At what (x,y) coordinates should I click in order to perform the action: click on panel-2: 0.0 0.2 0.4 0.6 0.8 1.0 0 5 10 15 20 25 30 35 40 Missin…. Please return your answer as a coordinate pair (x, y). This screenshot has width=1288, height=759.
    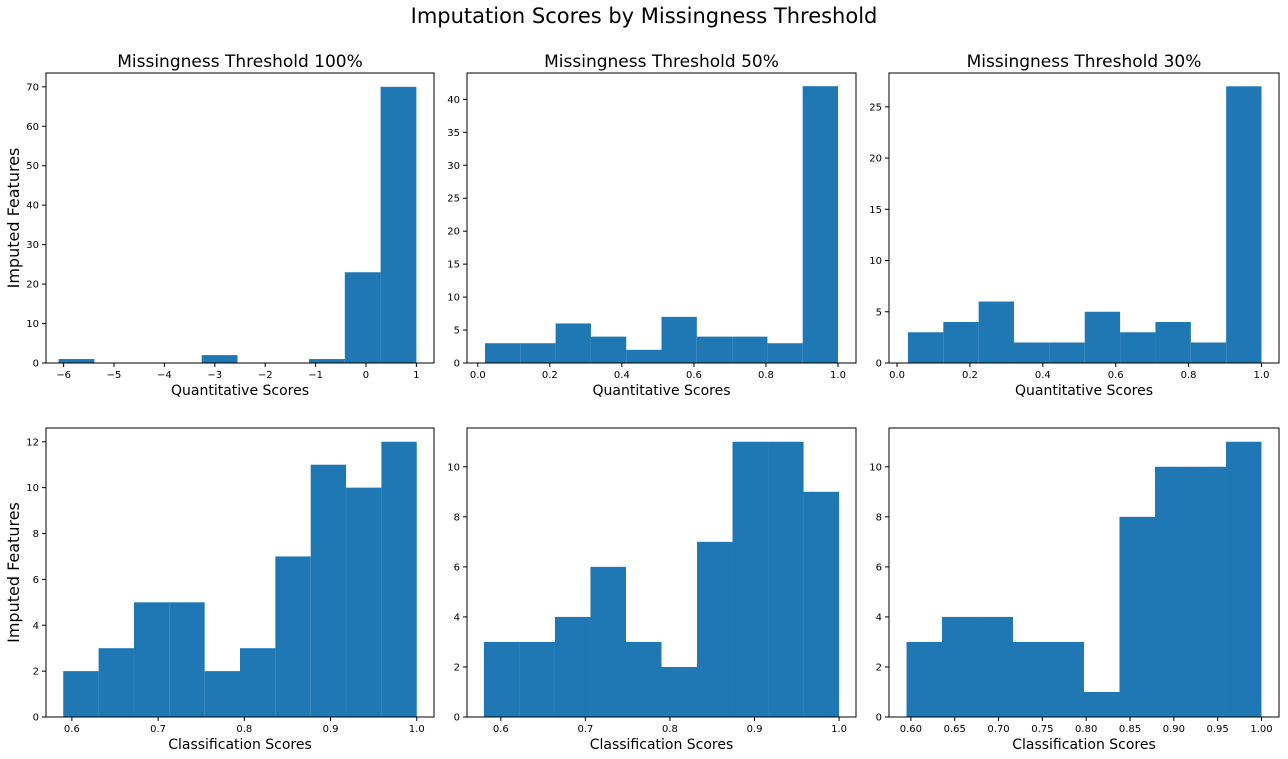
    Looking at the image, I should click on (652, 225).